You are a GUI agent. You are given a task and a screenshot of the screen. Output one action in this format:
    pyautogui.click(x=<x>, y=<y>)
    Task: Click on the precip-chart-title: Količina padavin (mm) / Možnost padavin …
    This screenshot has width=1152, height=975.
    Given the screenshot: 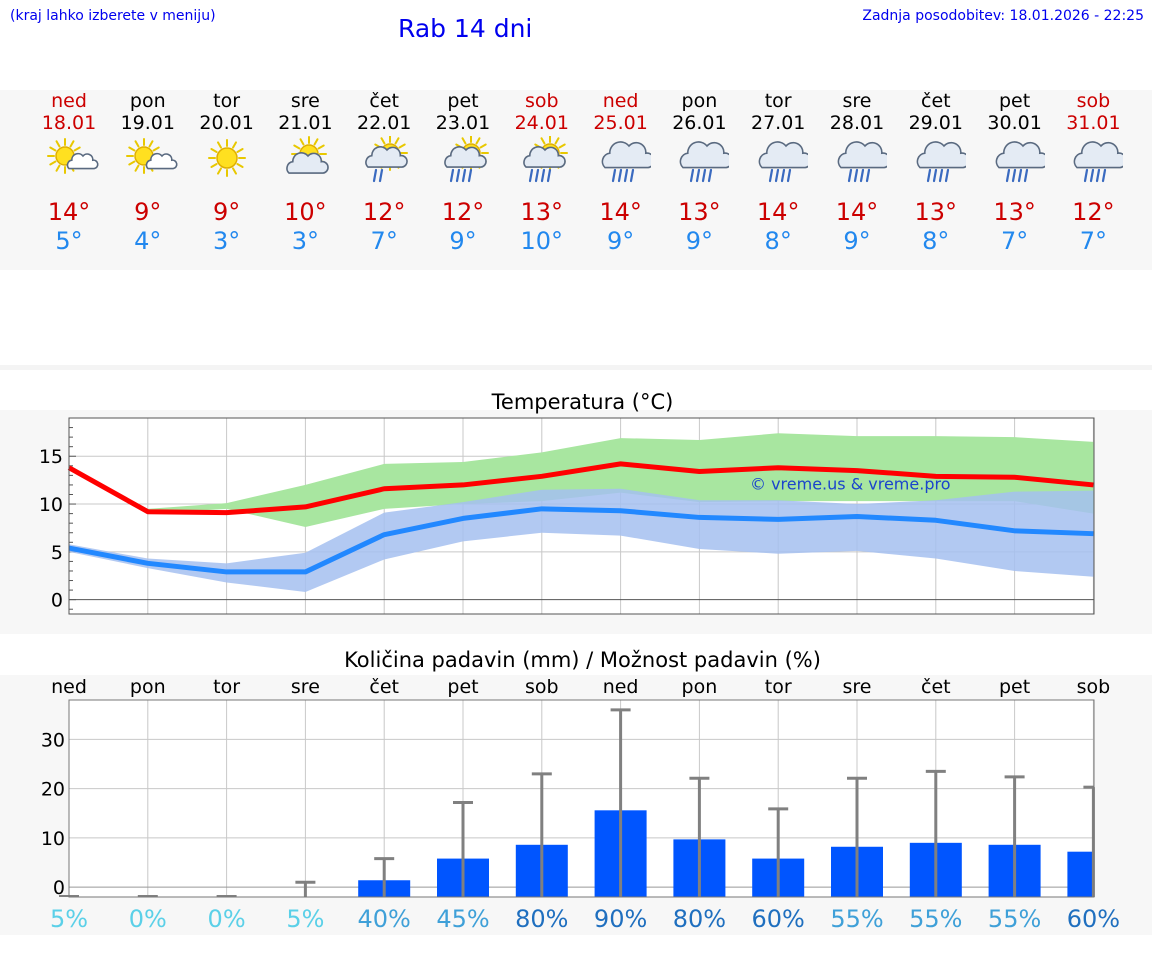 What is the action you would take?
    pyautogui.click(x=582, y=660)
    